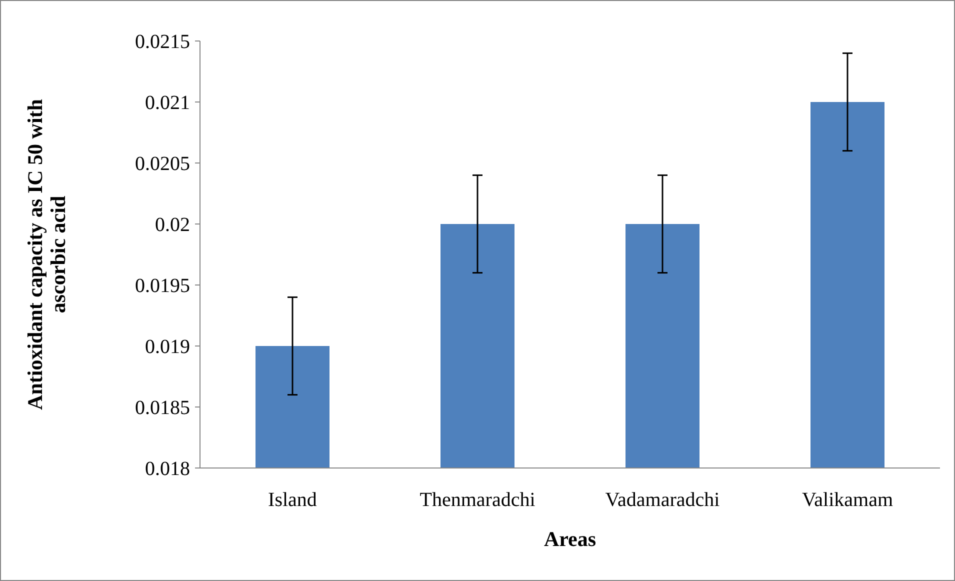 The width and height of the screenshot is (955, 581). I want to click on x-tick-label: Vadamaradchi, so click(662, 500).